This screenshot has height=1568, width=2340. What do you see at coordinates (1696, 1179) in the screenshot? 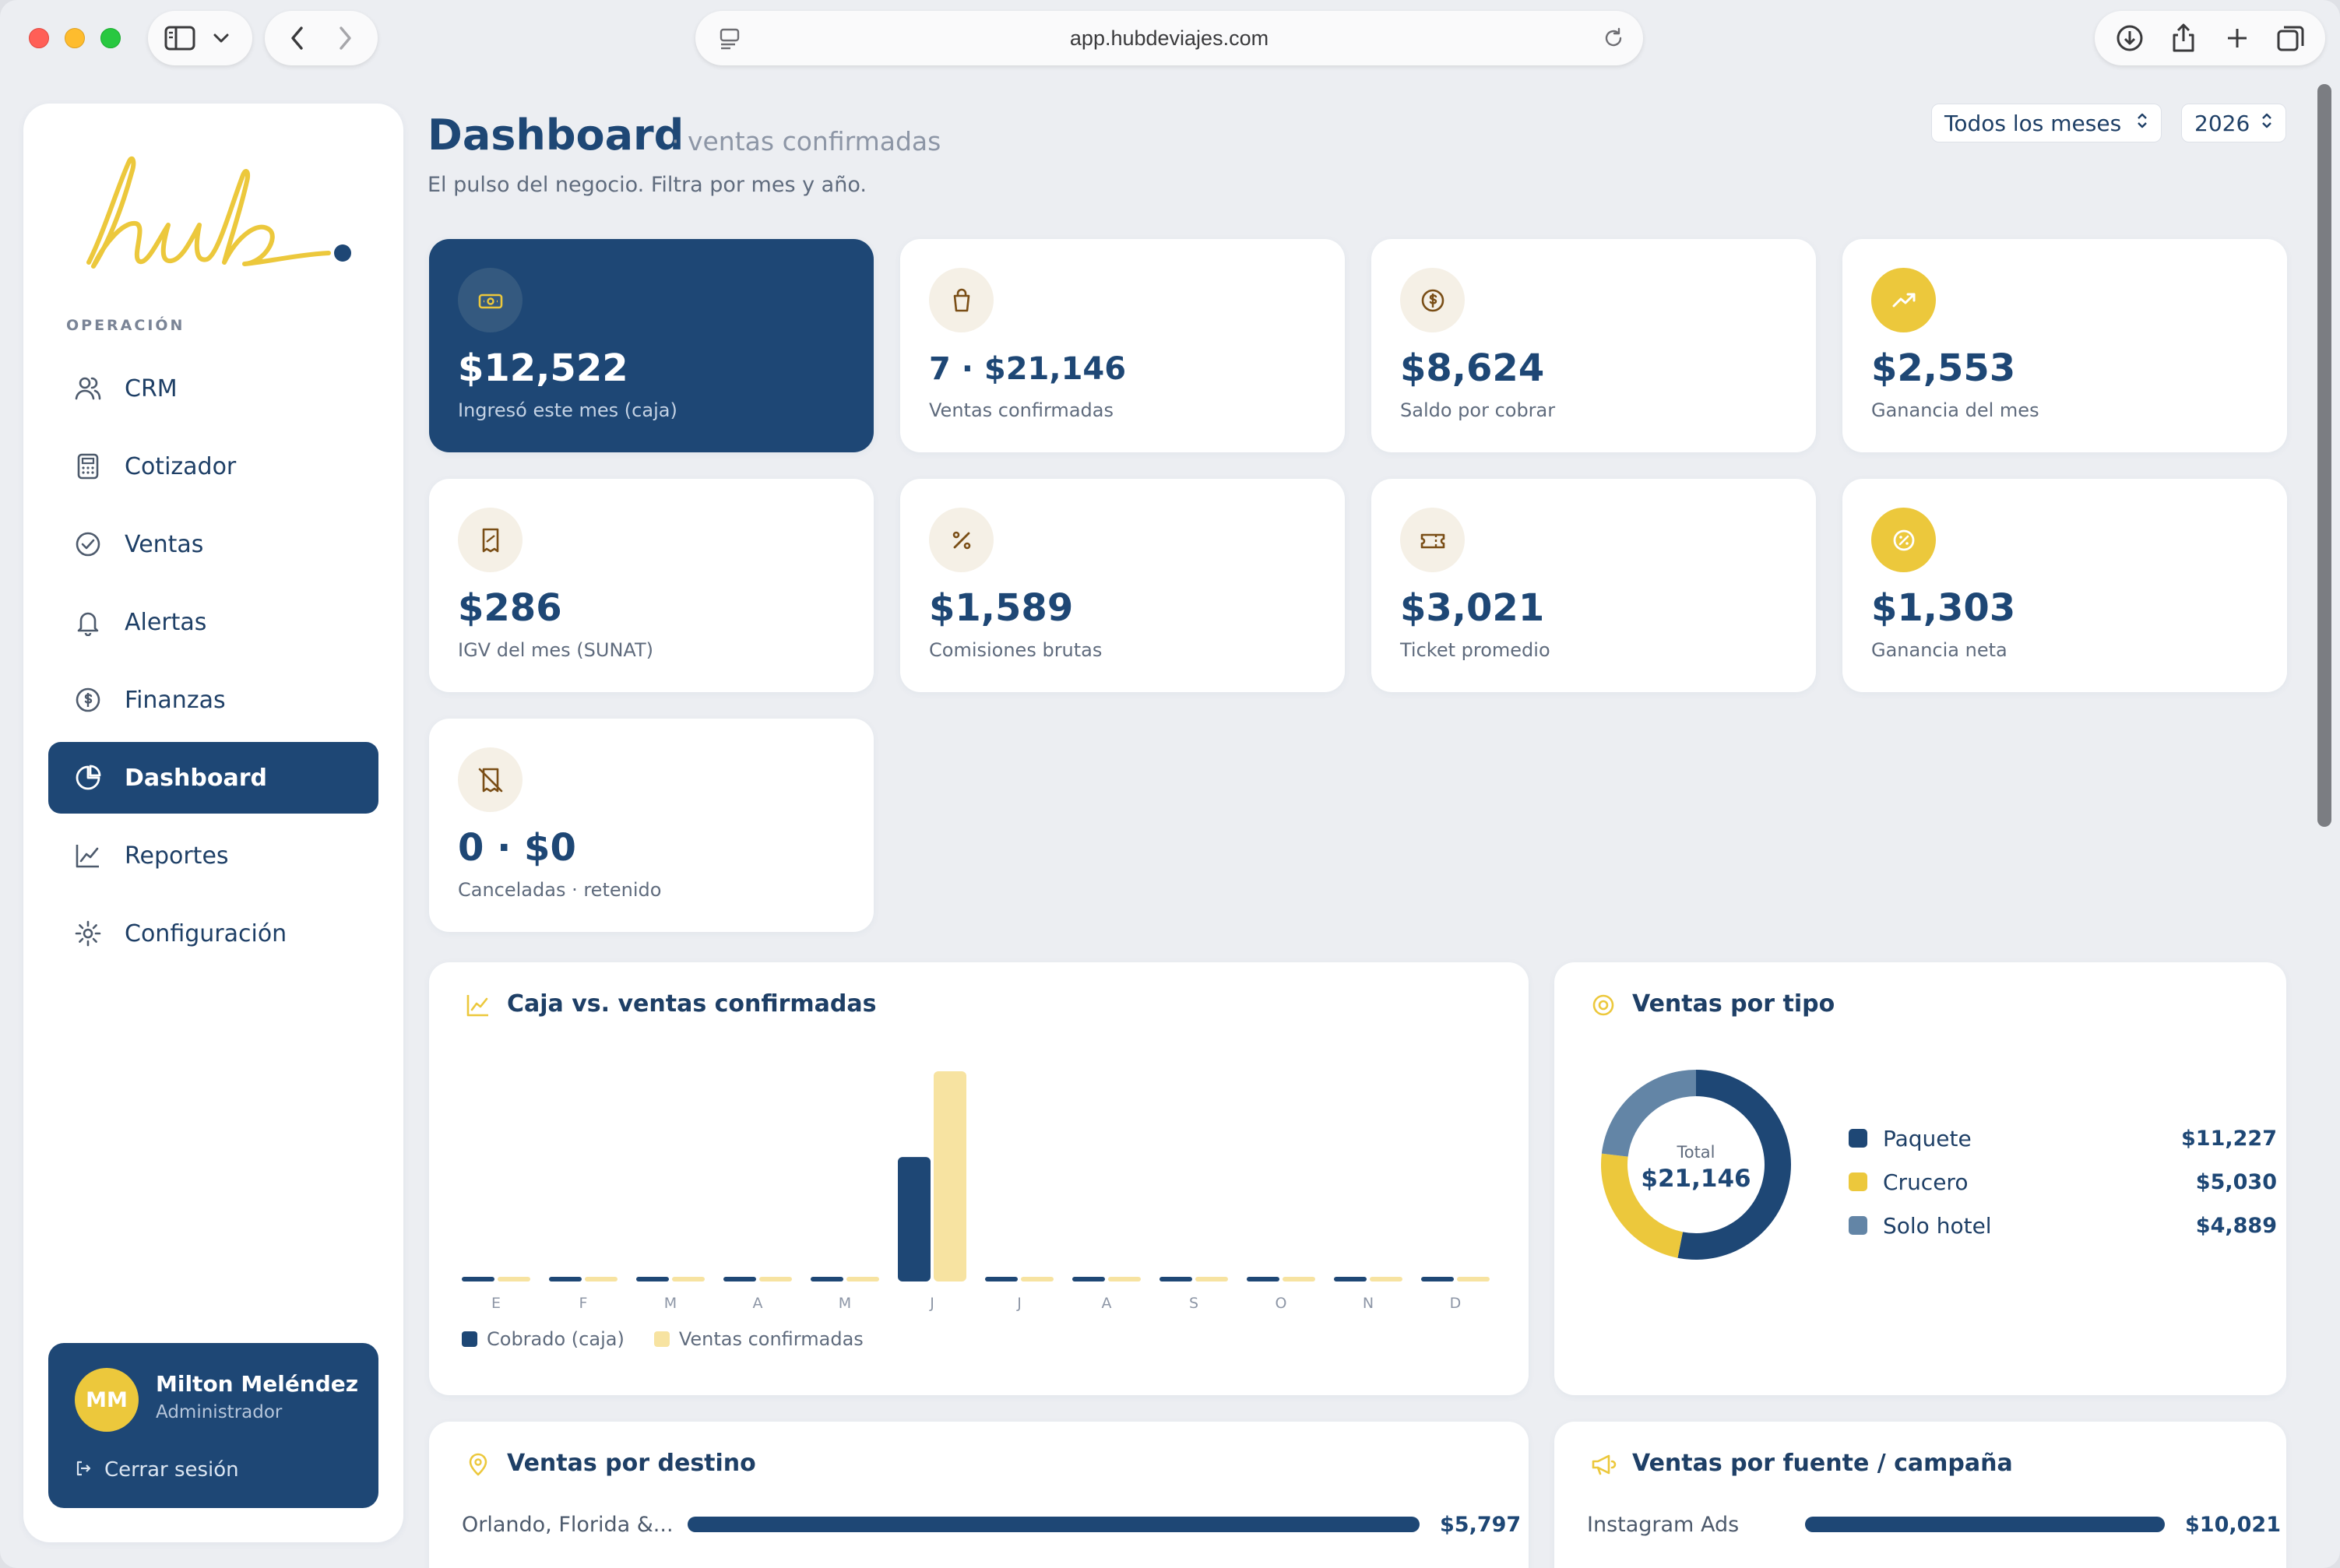
I see `donut-total-value: $21,146` at bounding box center [1696, 1179].